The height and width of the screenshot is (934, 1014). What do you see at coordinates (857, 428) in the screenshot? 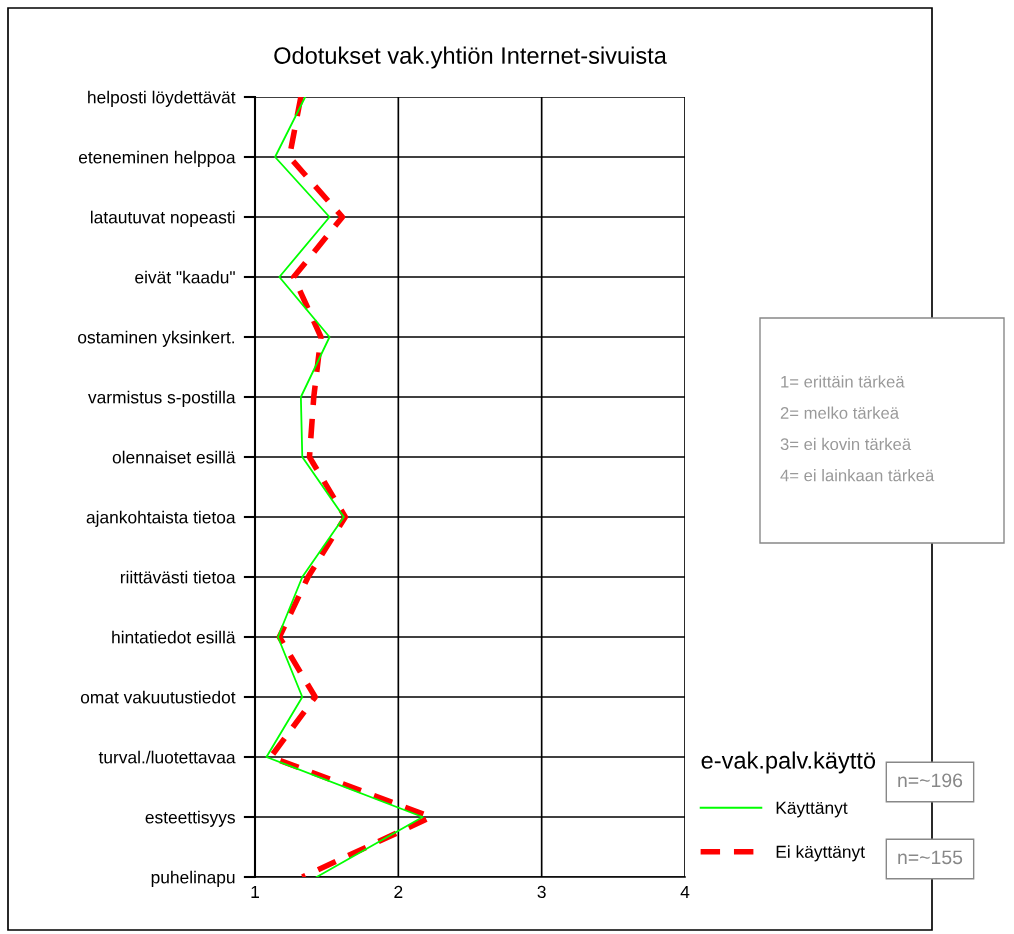
I see `text: 1= erittäin tärkeä 2= melko tärkeä 3= ei kovin tärkeä 4= ei lainkaan tärkeä` at bounding box center [857, 428].